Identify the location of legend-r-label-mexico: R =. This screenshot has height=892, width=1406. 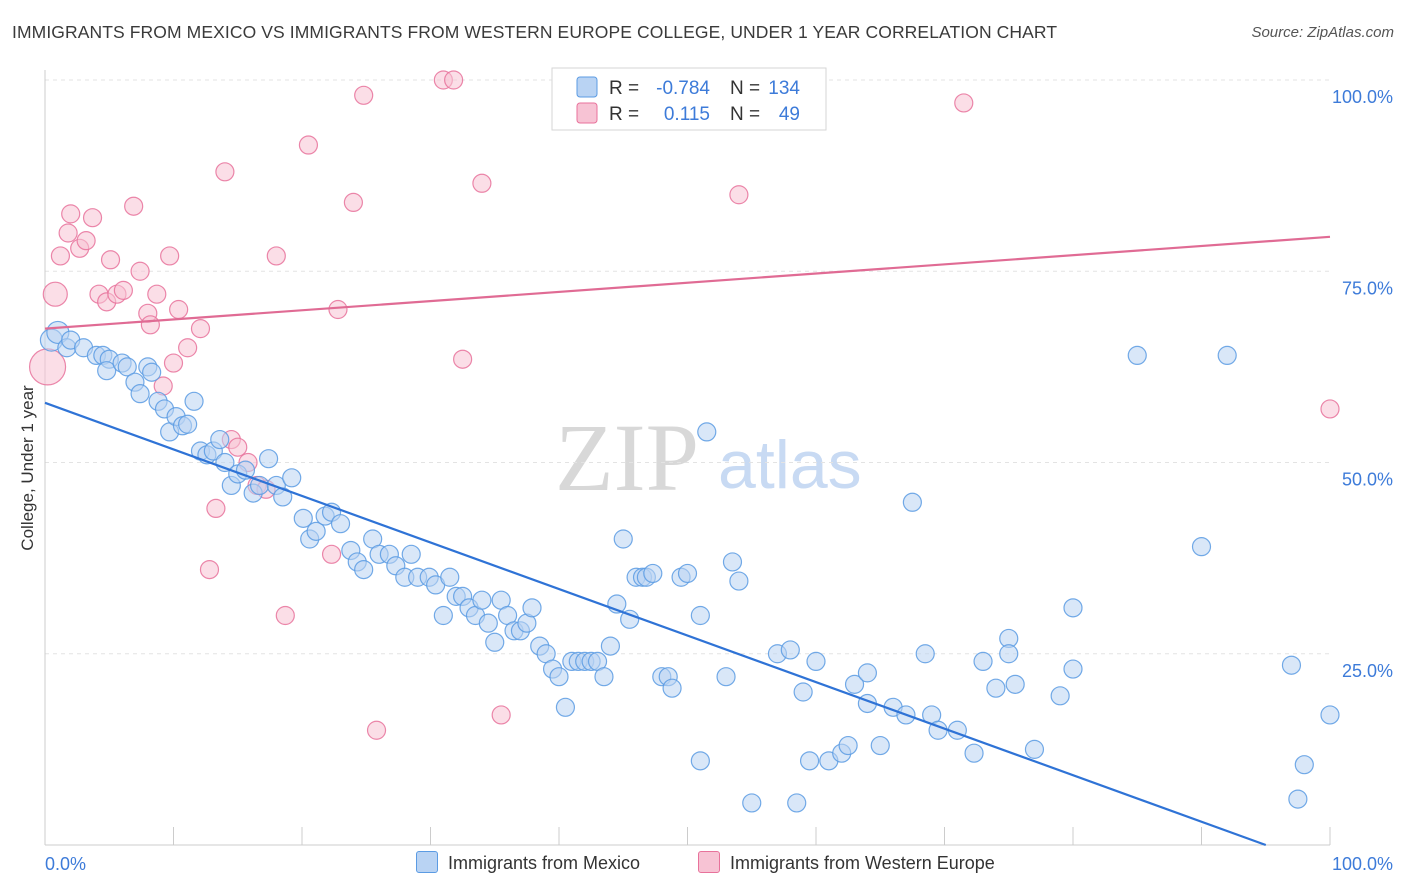
(624, 88).